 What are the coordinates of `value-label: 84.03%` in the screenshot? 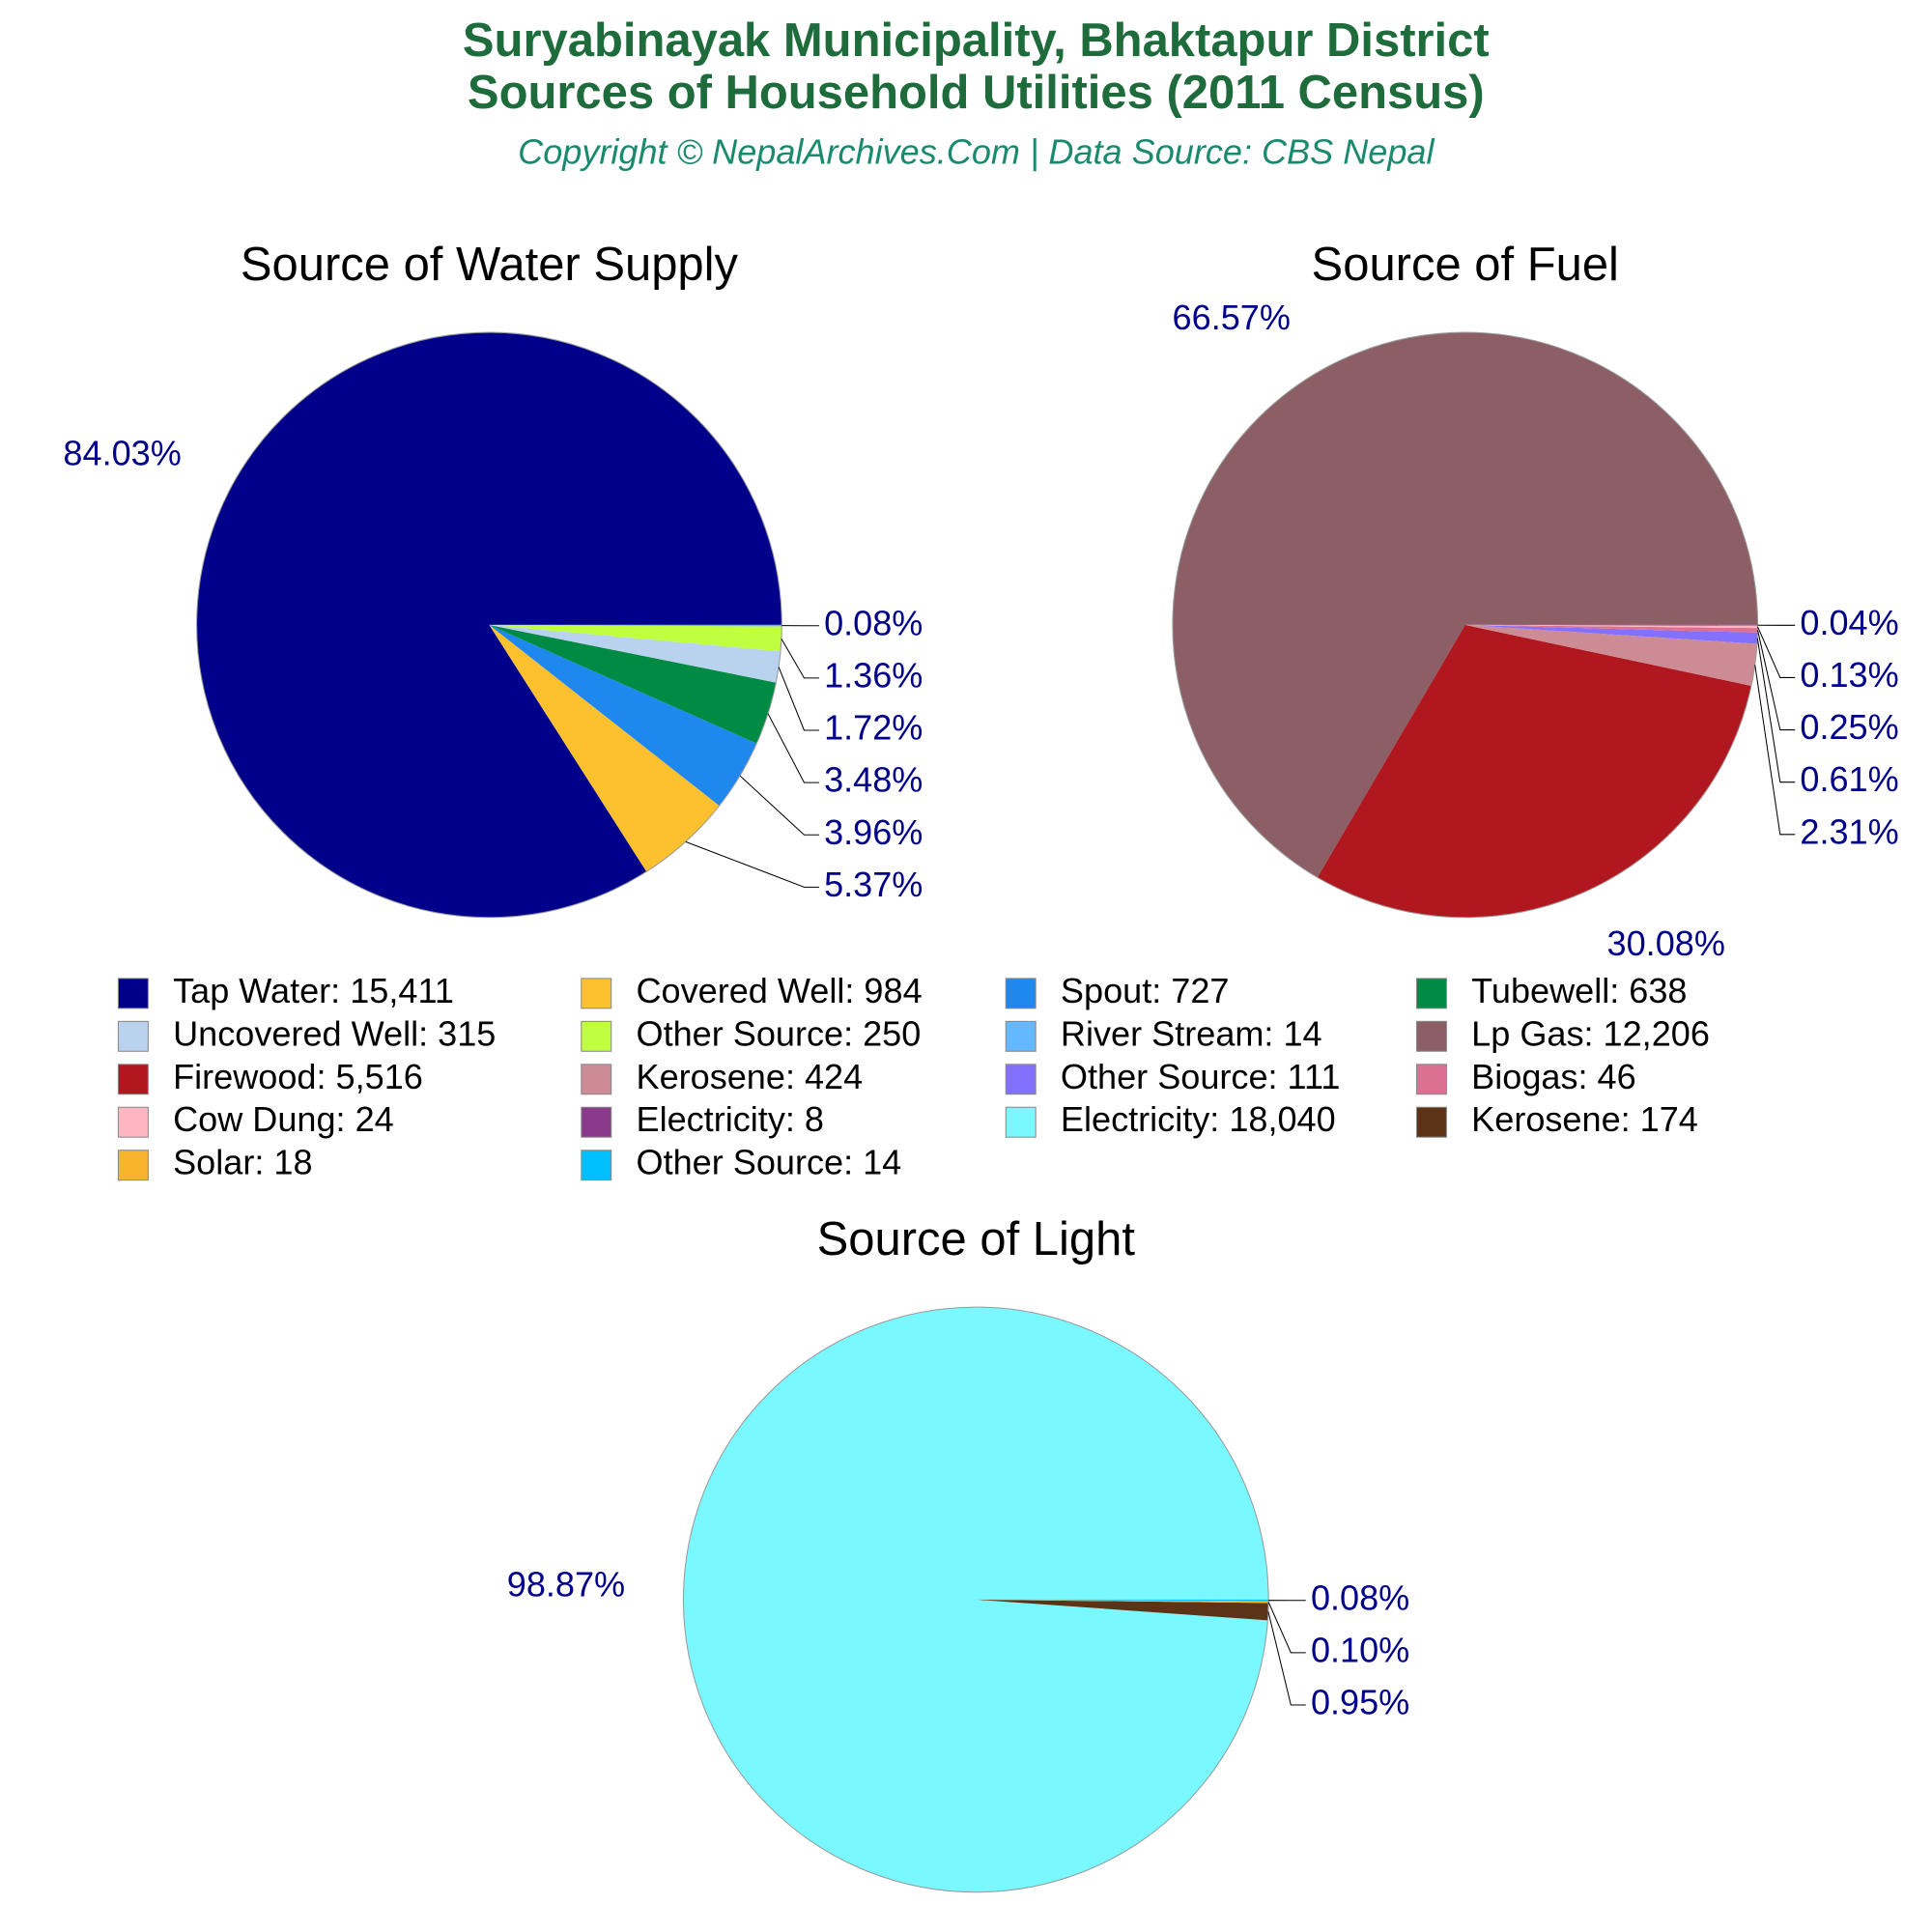 It's located at (122, 453).